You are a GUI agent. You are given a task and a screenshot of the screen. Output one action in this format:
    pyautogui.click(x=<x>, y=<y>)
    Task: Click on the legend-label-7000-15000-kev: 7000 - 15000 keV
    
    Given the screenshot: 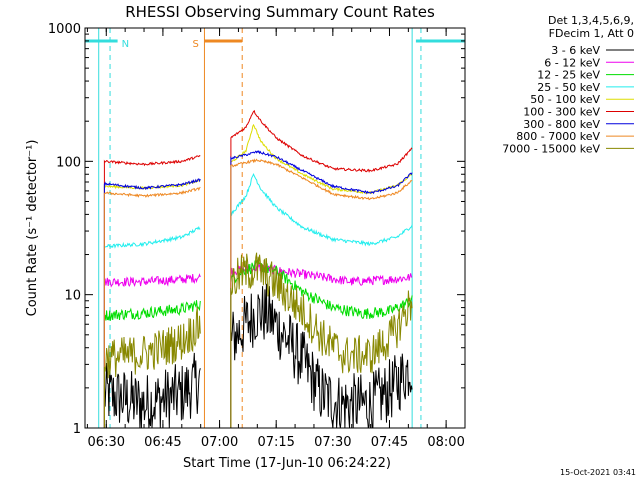 What is the action you would take?
    pyautogui.click(x=551, y=148)
    